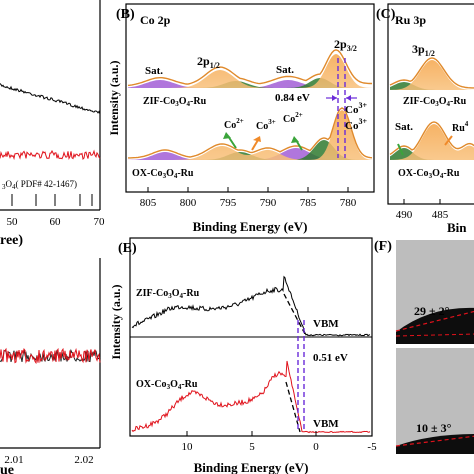 This screenshot has width=474, height=474. Describe the element at coordinates (228, 203) in the screenshot. I see `x-tick-label: 795` at that location.